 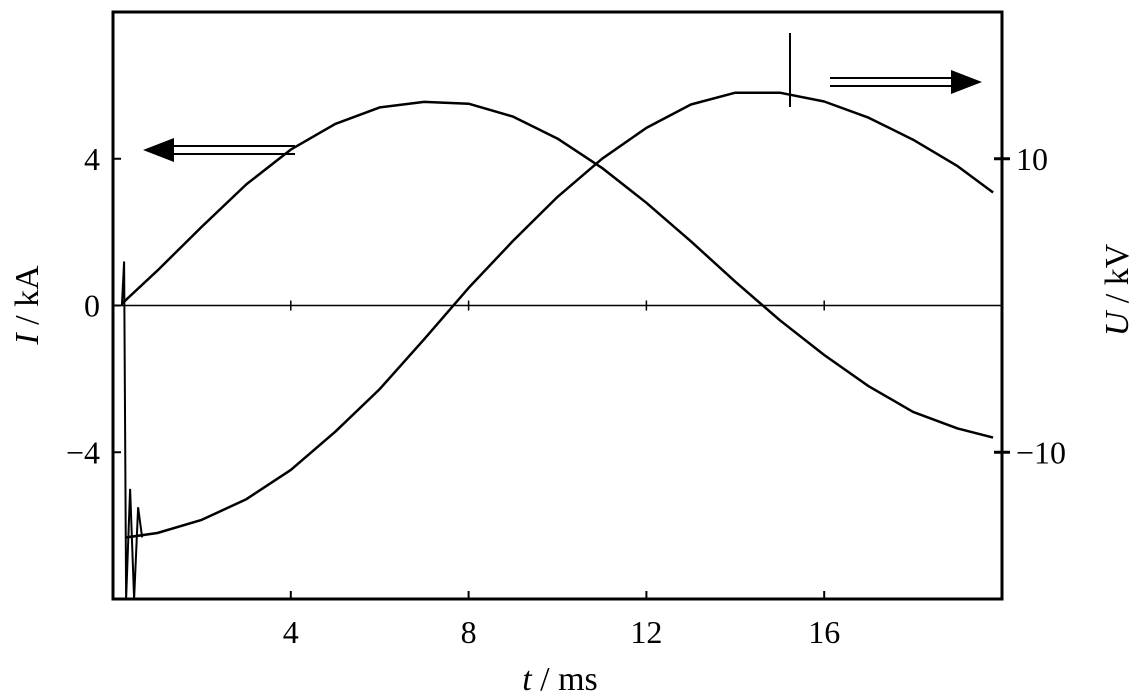 I want to click on x-axis-label: t / ms, so click(x=560, y=679).